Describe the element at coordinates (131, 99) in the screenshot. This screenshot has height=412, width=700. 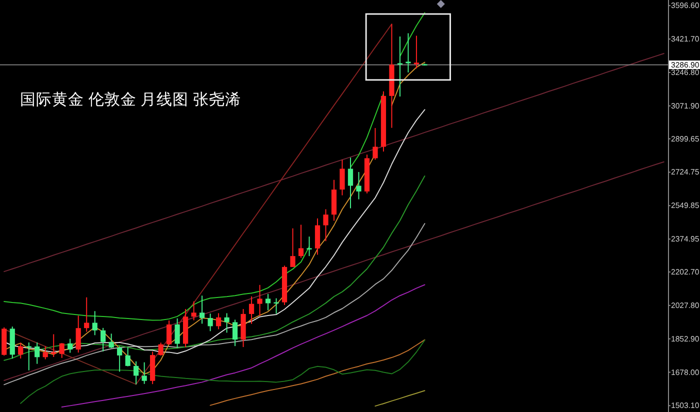
I see `text: 国际黄金 伦敦金 月线图 张尧浠` at that location.